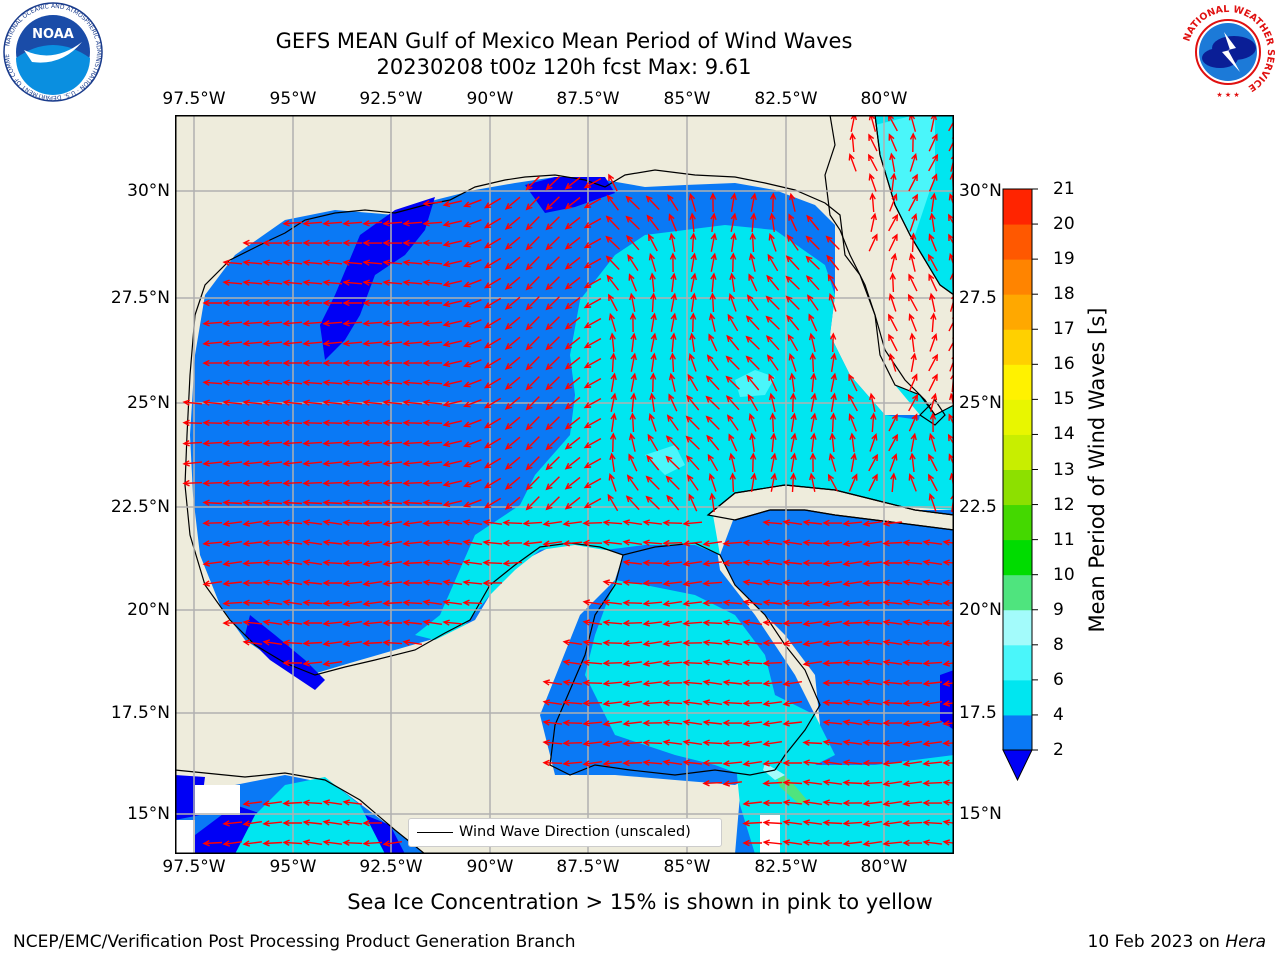 Image resolution: width=1280 pixels, height=960 pixels. I want to click on colorbar-tick-label: 13, so click(1064, 469).